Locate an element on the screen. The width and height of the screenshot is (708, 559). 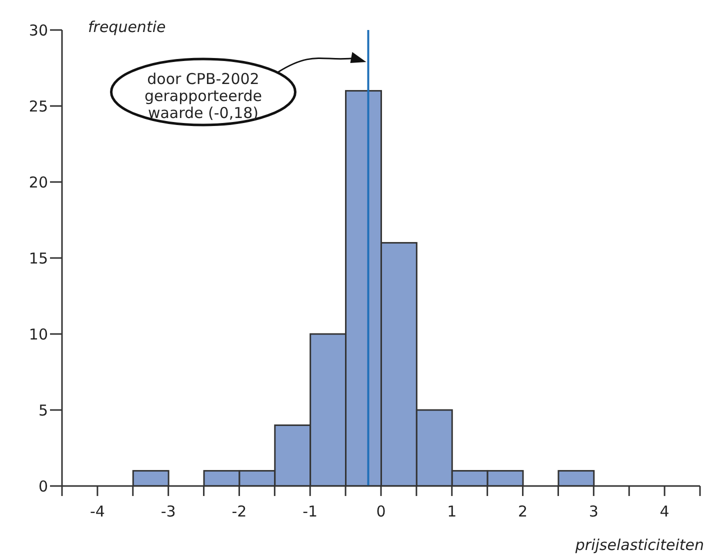
x-tick-label: 0 is located at coordinates (381, 511).